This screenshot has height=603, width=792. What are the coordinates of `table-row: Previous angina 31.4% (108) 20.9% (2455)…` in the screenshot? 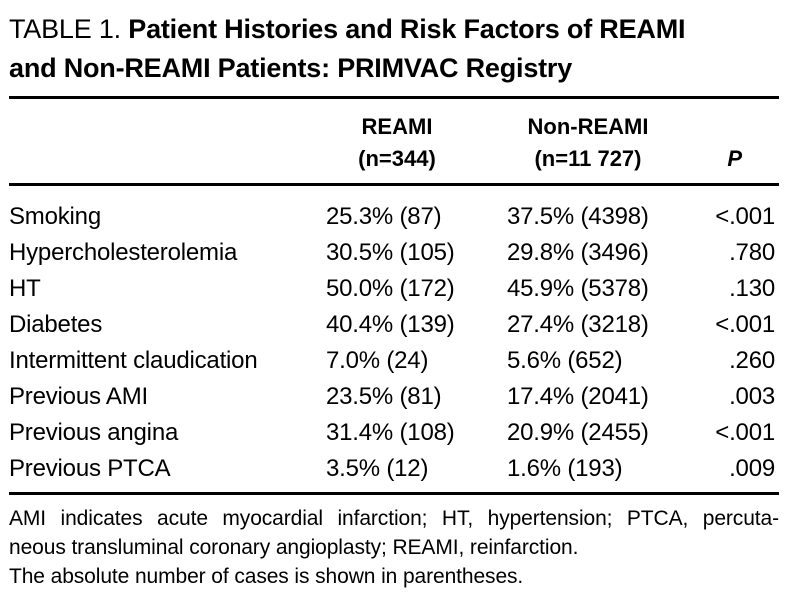 It's located at (394, 433).